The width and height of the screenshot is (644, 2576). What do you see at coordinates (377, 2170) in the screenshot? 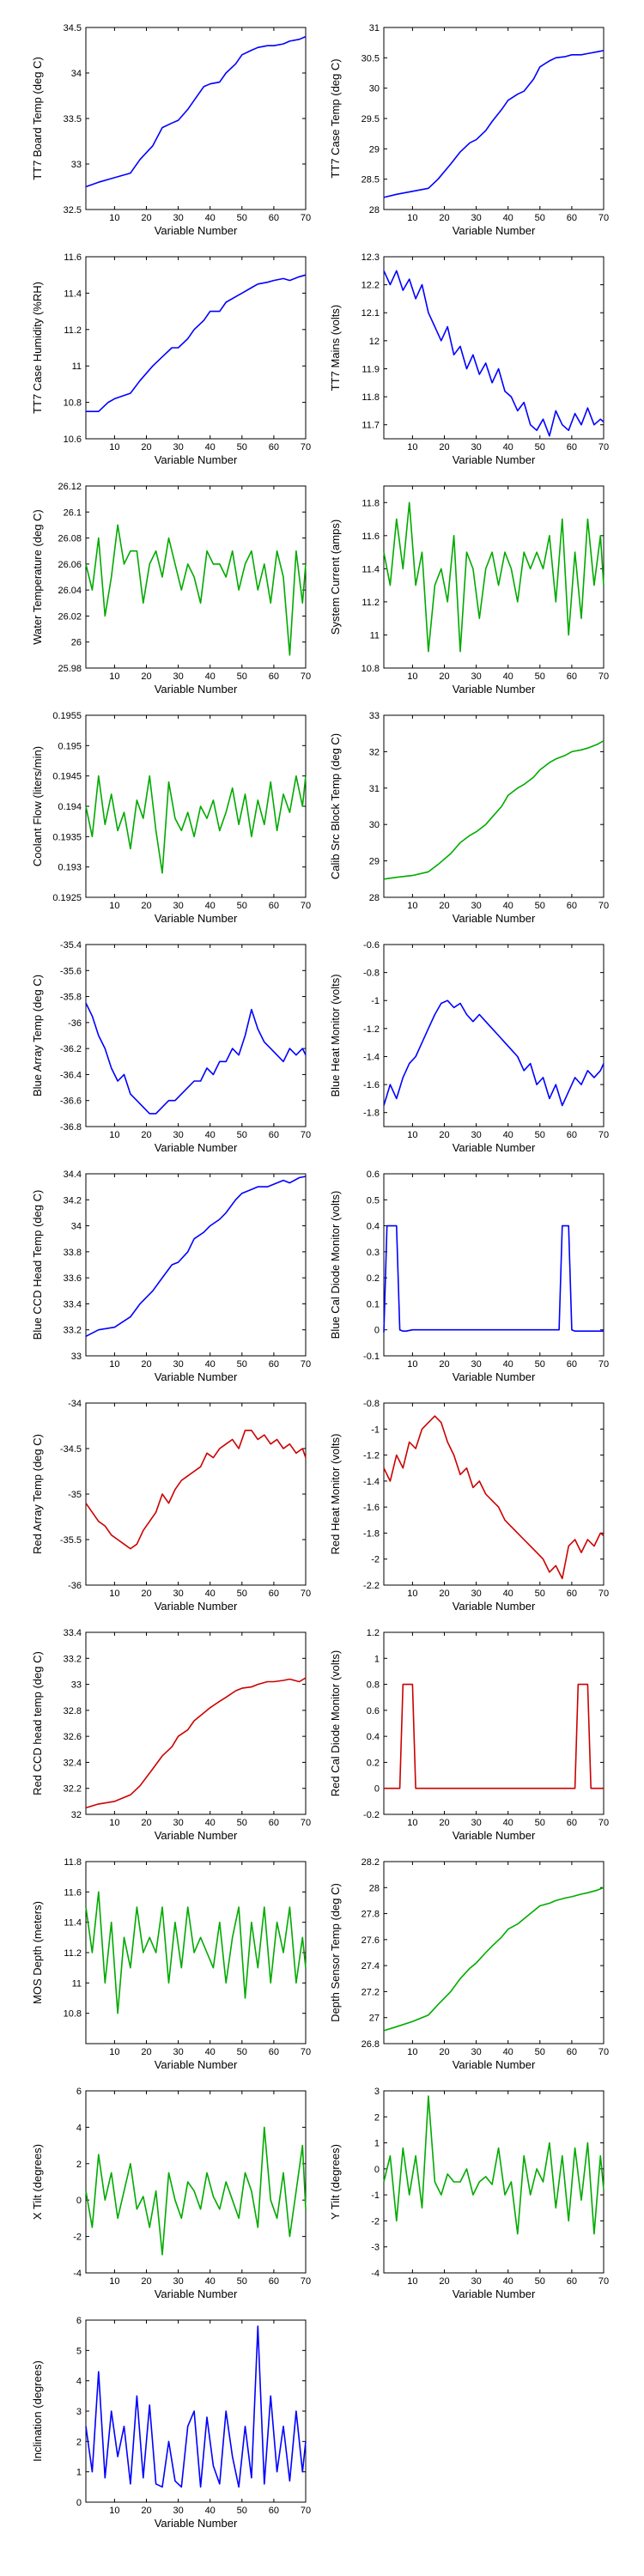
I see `y-tick-label: 0` at bounding box center [377, 2170].